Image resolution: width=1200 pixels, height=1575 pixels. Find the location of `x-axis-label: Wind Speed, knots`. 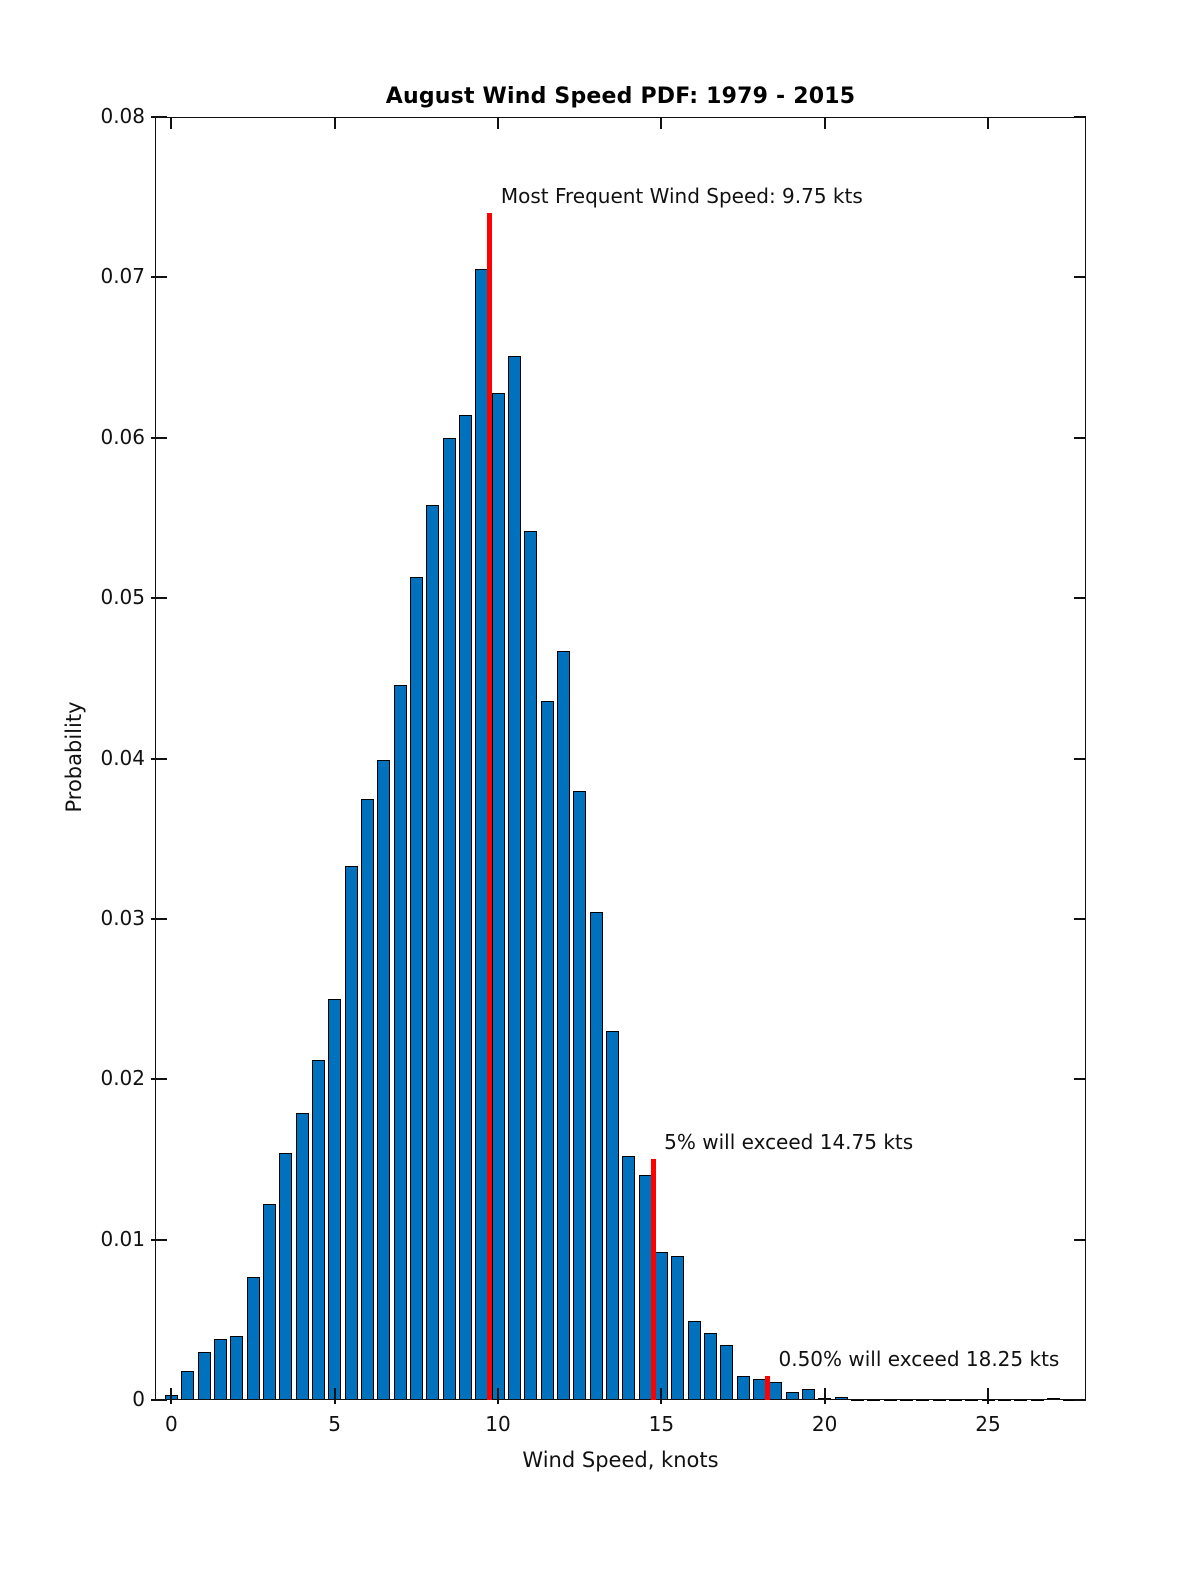

x-axis-label: Wind Speed, knots is located at coordinates (620, 1460).